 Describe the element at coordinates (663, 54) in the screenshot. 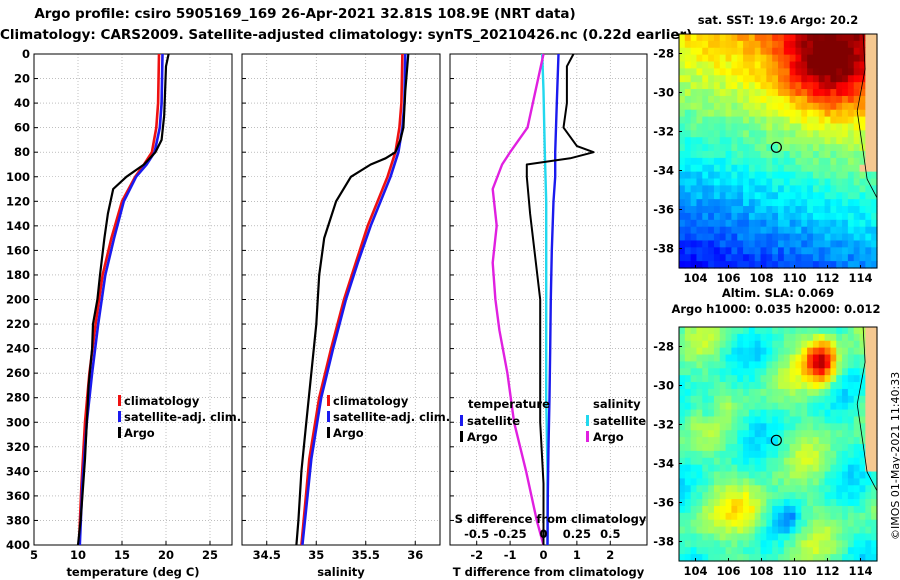

I see `map-y-tick-label: -28` at that location.